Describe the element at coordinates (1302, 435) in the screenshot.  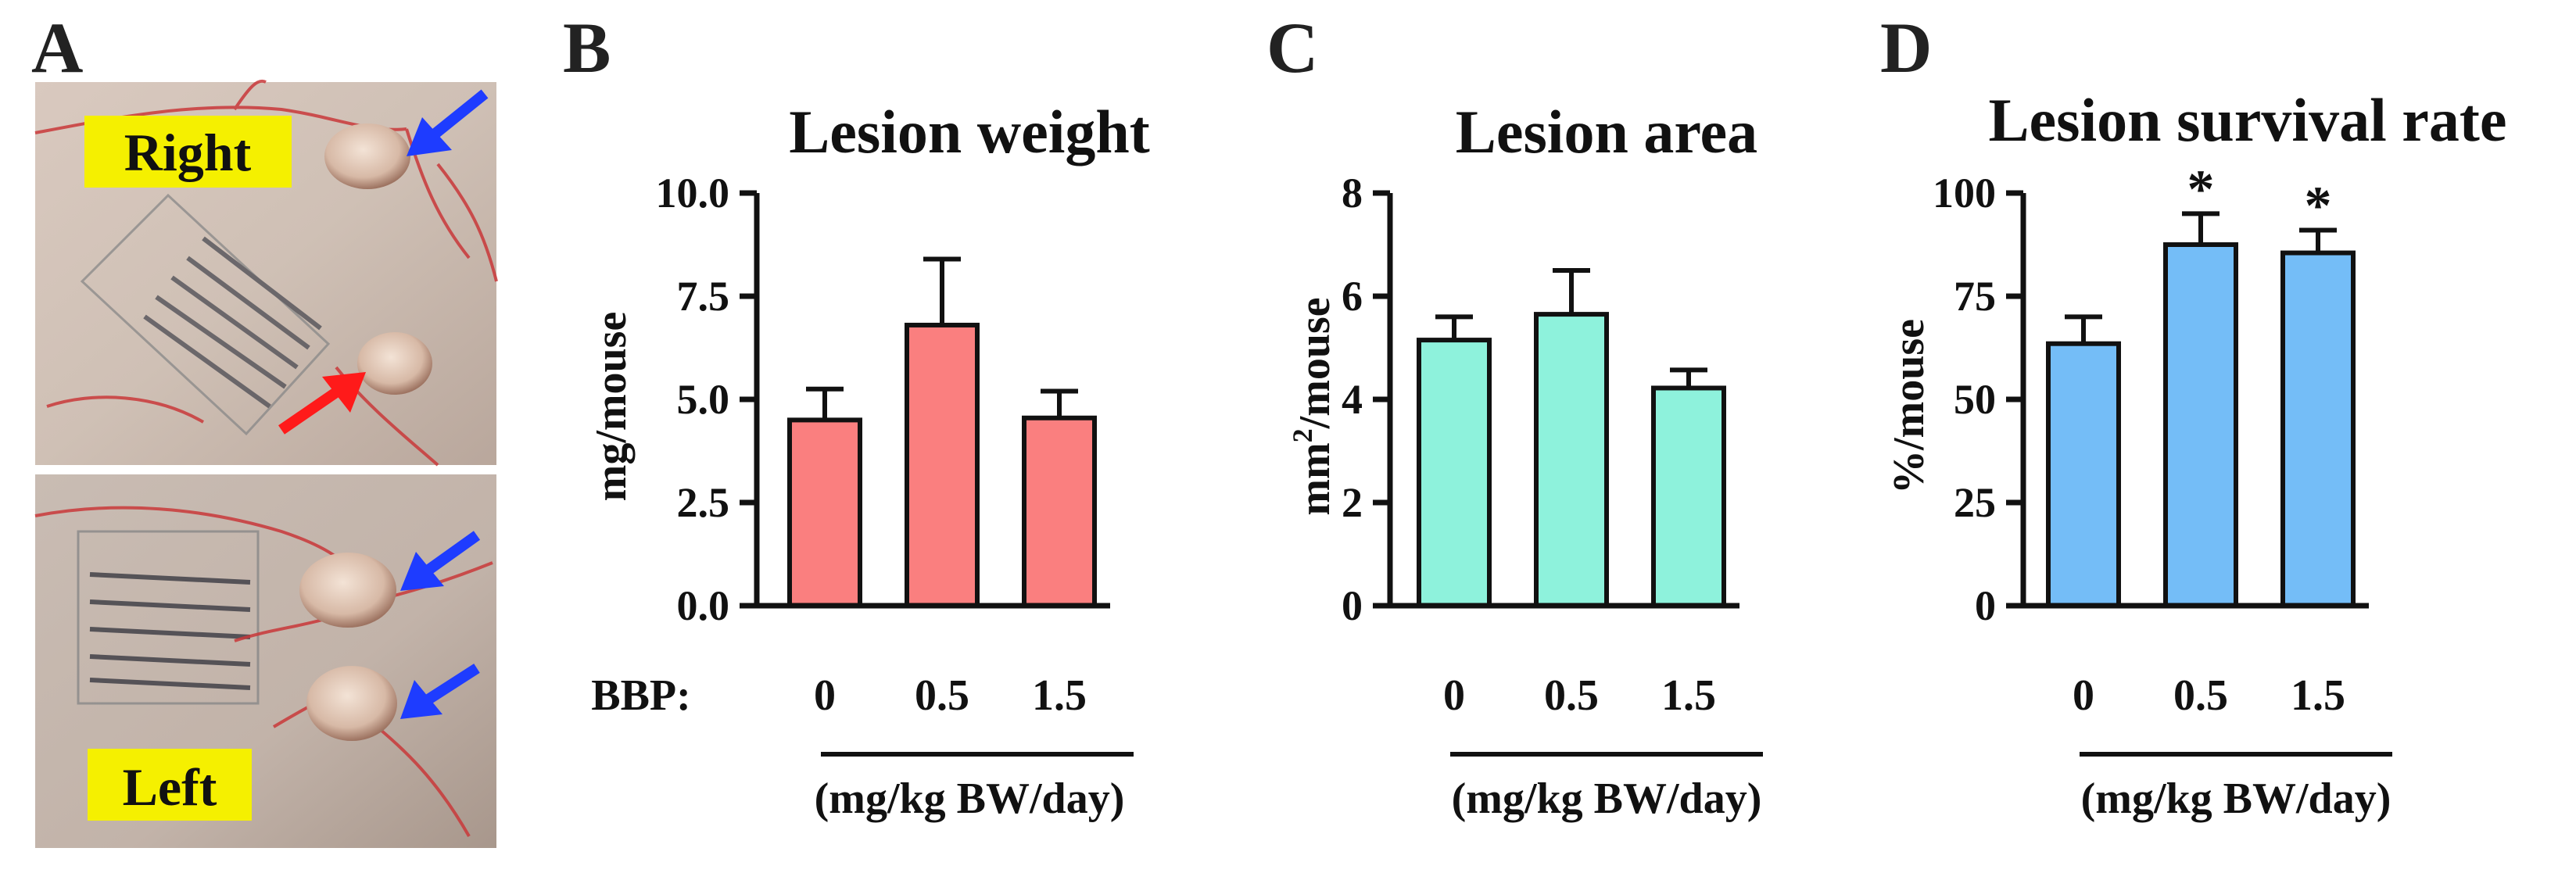
I see `y-axis-label-superscript: 2` at that location.